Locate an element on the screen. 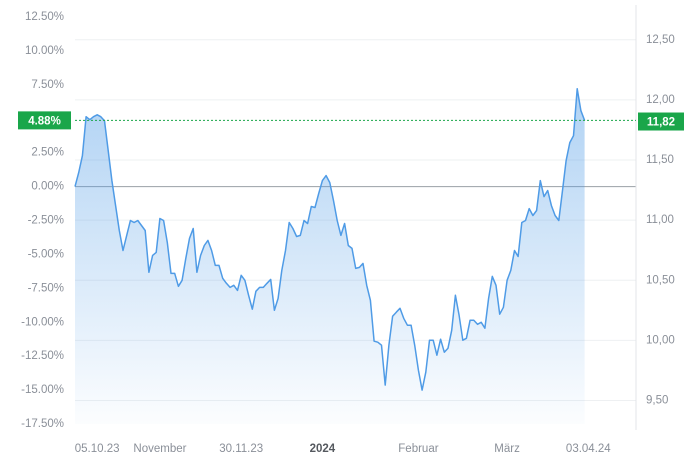  last-price-label: 11,82 is located at coordinates (661, 123).